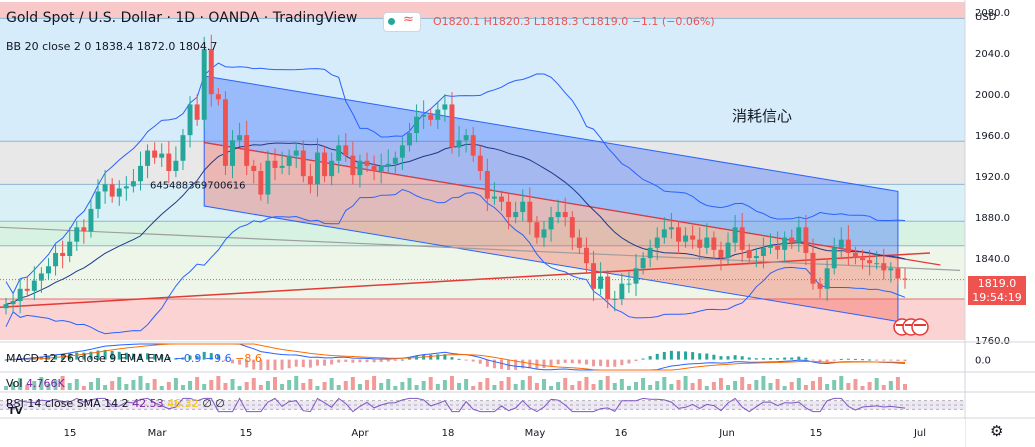 This screenshot has height=447, width=1035. What do you see at coordinates (997, 431) in the screenshot?
I see `settings-gear-icon: ⚙` at bounding box center [997, 431].